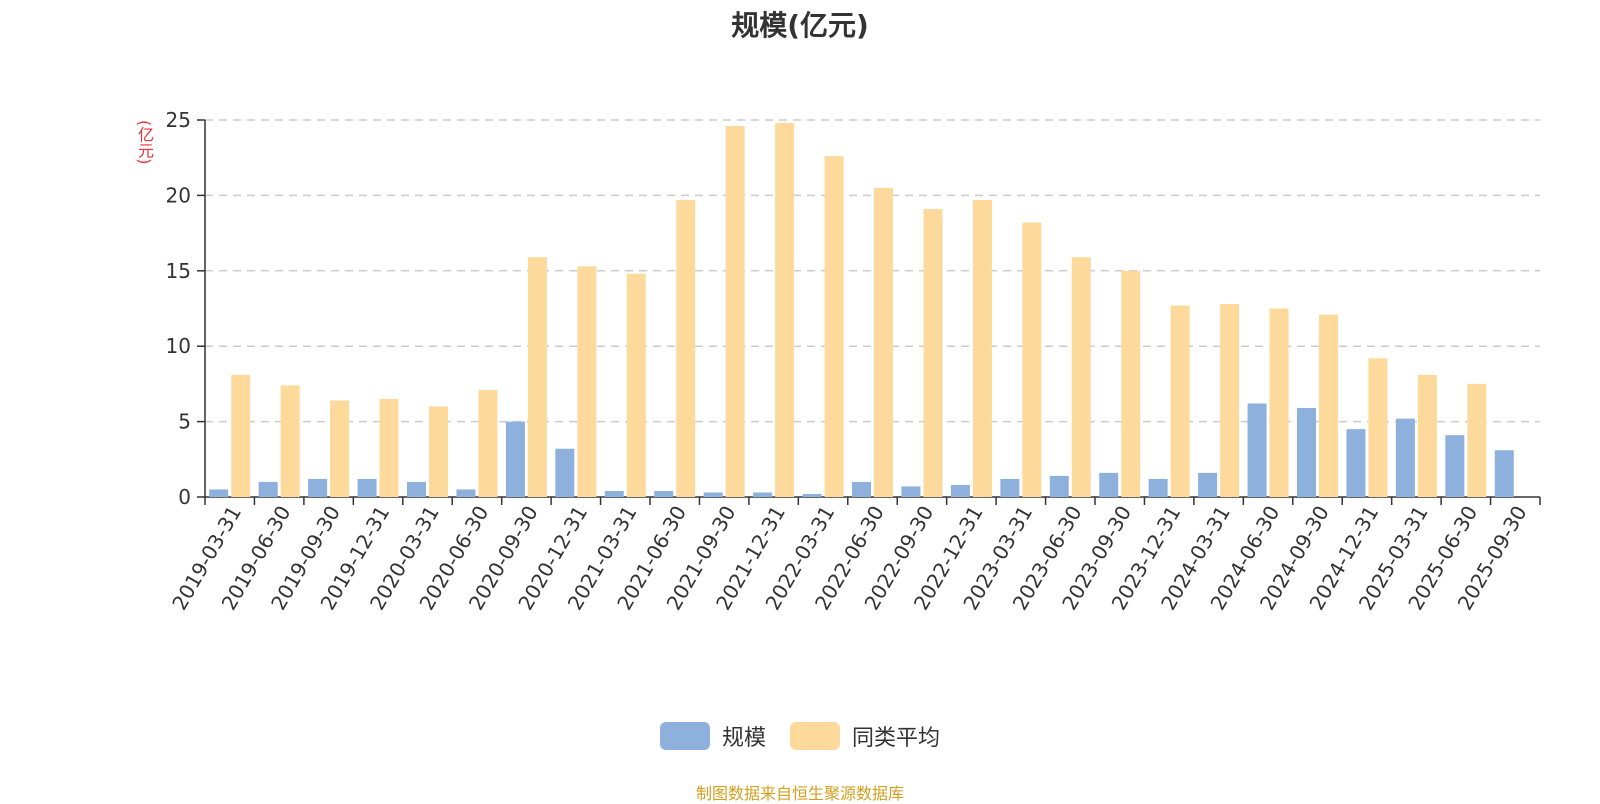 The height and width of the screenshot is (804, 1600). Describe the element at coordinates (144, 142) in the screenshot. I see `y-axis-unit-label: (亿元)` at that location.